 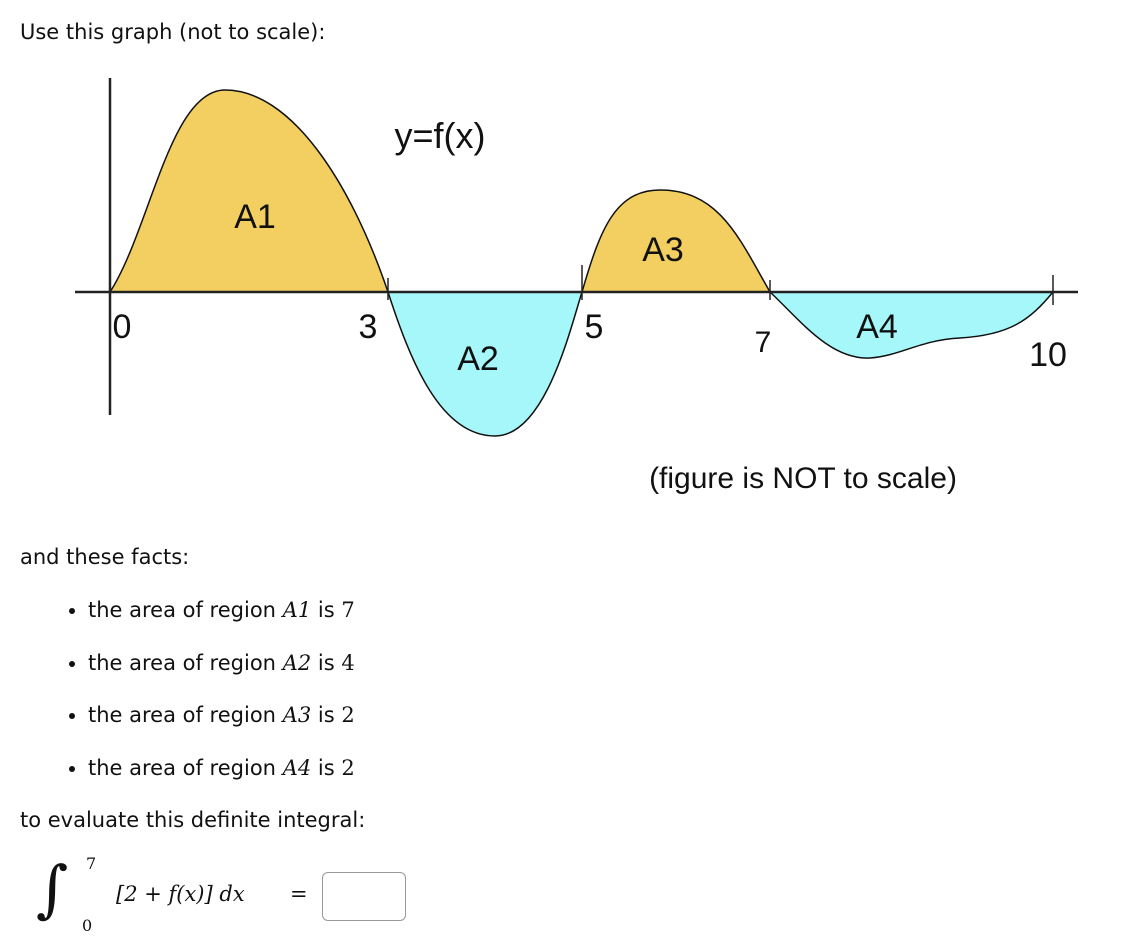 I want to click on fact: the area of region A1 is 7, so click(x=221, y=614).